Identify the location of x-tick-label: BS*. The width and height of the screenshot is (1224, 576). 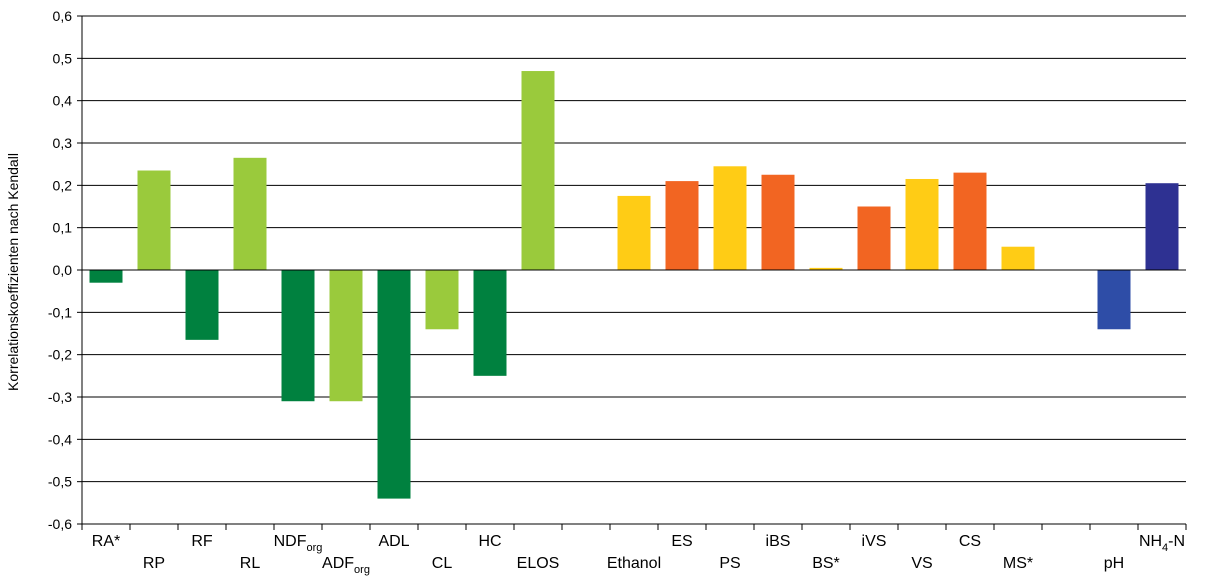
(826, 563).